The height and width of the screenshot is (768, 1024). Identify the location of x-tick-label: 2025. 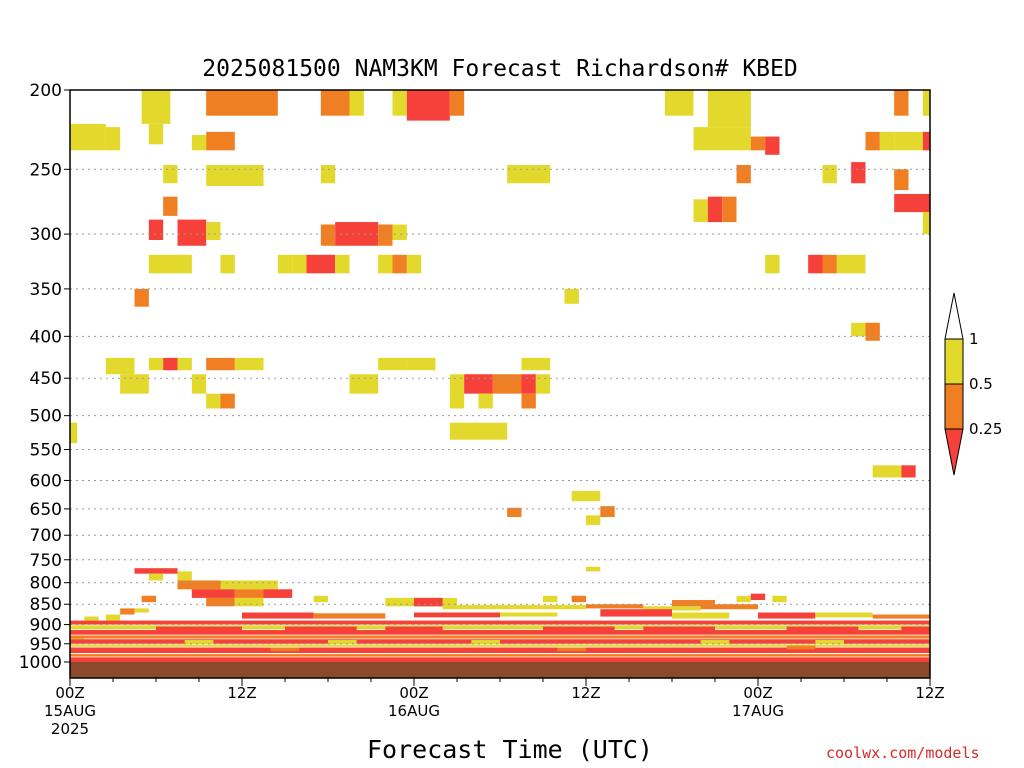
(70, 729).